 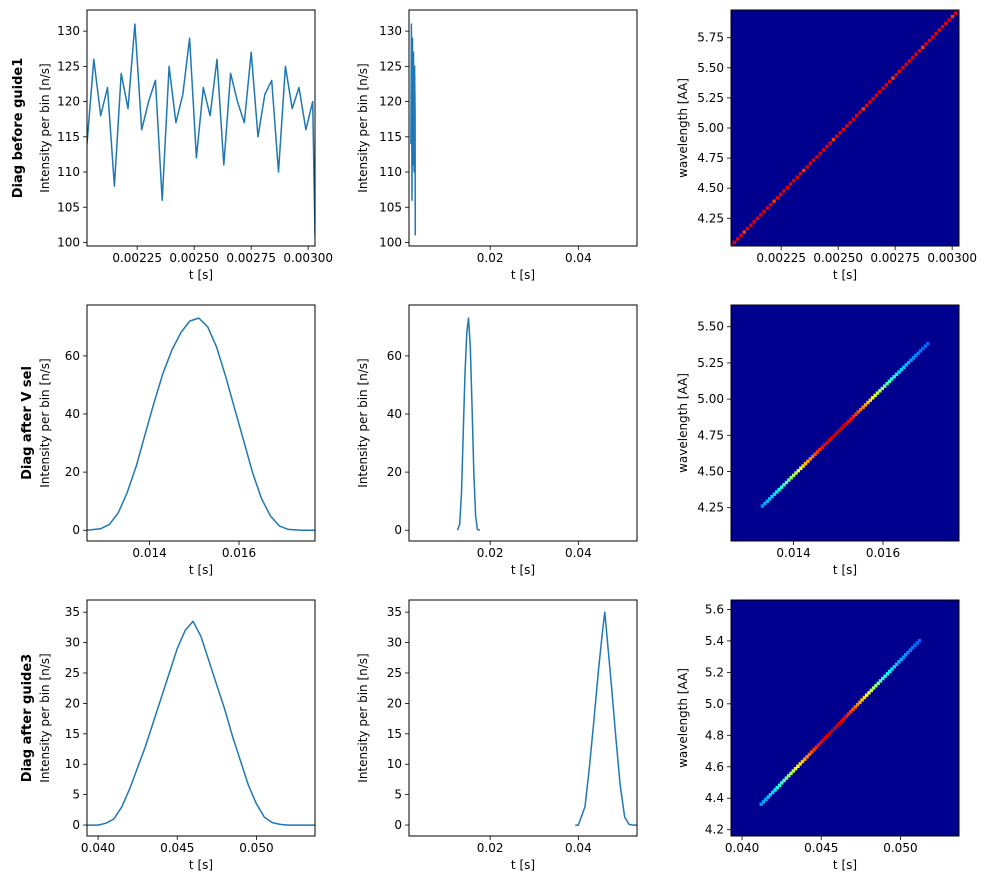 I want to click on y-axis-label: Intensity per bin [n/s], so click(x=363, y=422).